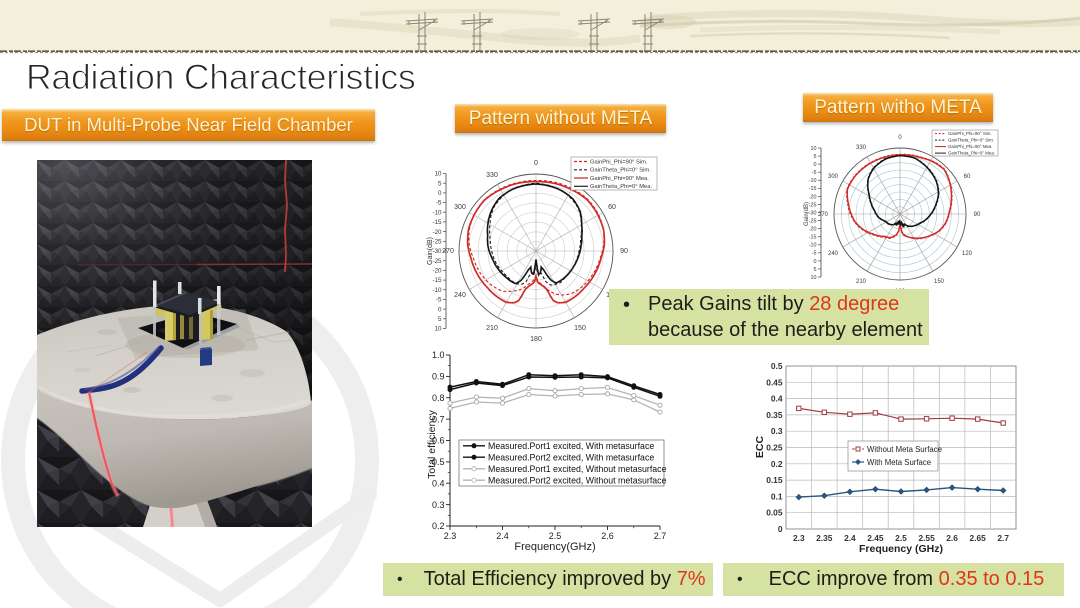  Describe the element at coordinates (875, 538) in the screenshot. I see `svg-text: 2.45` at that location.